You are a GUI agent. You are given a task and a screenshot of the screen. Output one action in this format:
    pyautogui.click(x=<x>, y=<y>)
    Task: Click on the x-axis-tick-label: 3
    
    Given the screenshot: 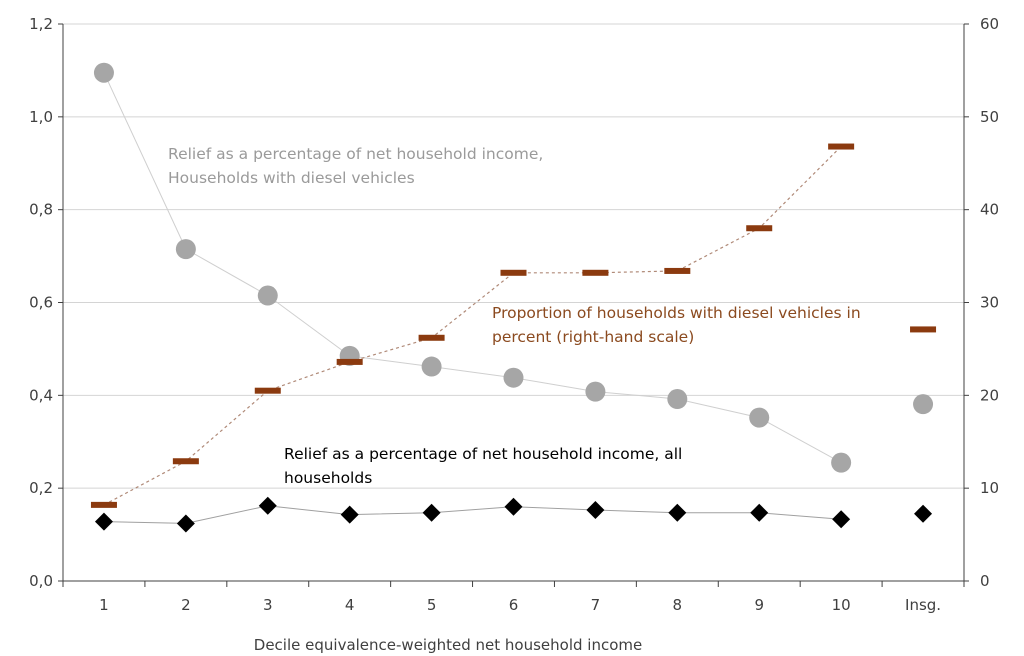 What is the action you would take?
    pyautogui.click(x=268, y=605)
    